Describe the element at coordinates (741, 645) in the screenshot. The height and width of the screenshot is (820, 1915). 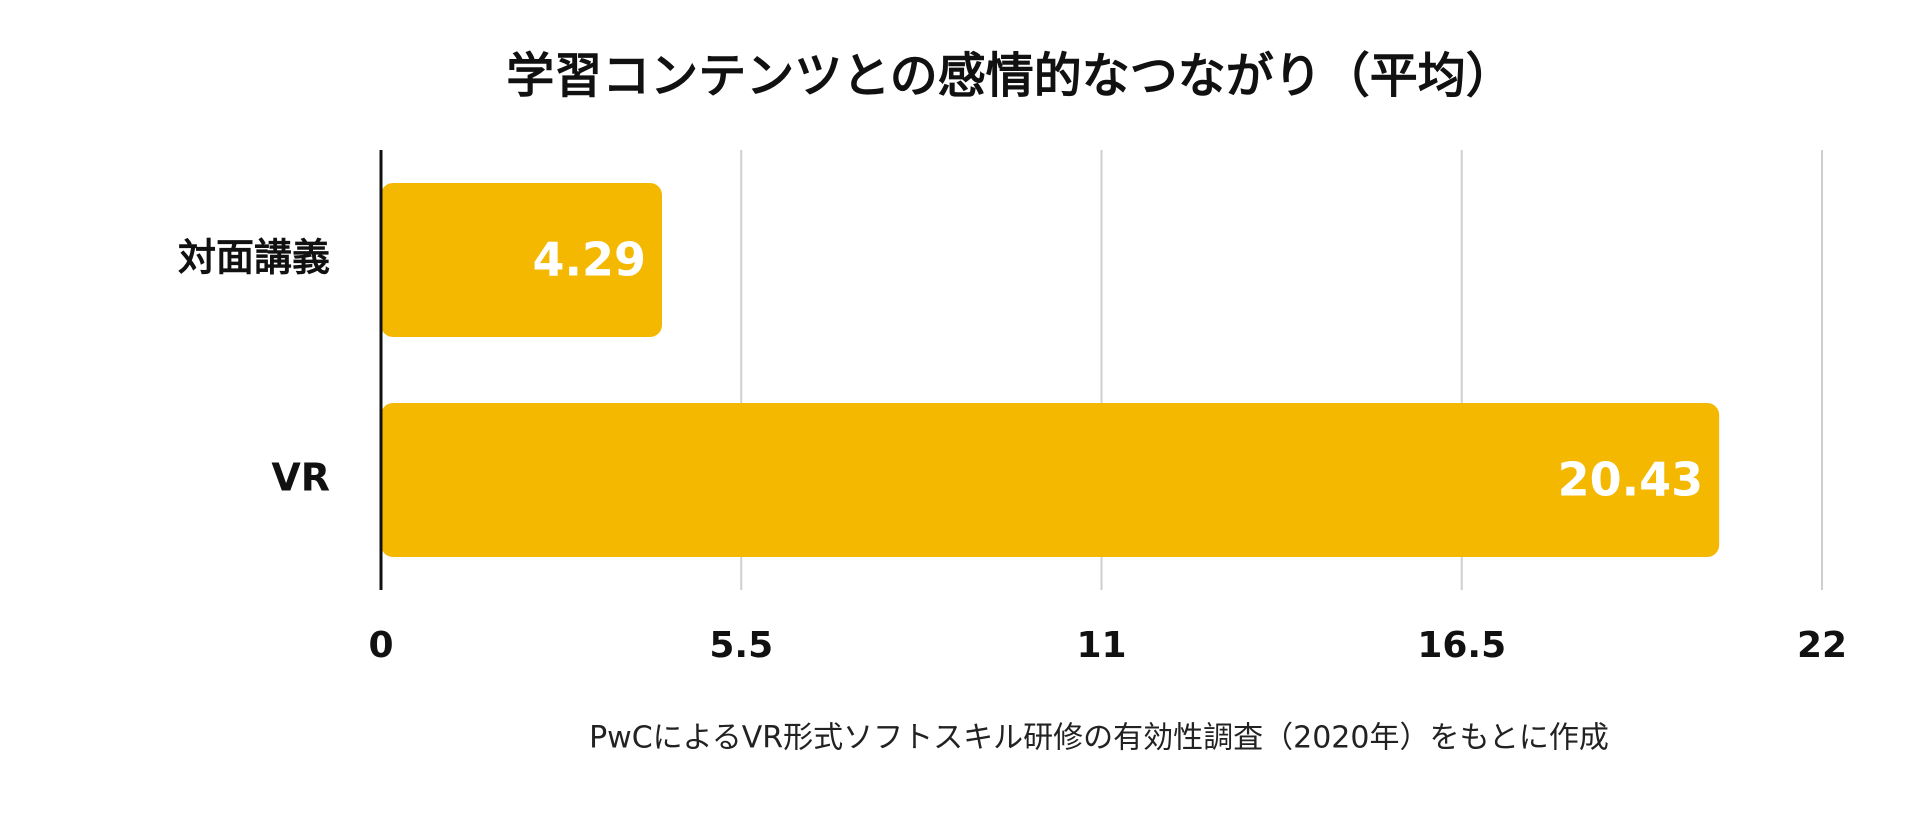
I see `x-tick-label: 5.5` at that location.